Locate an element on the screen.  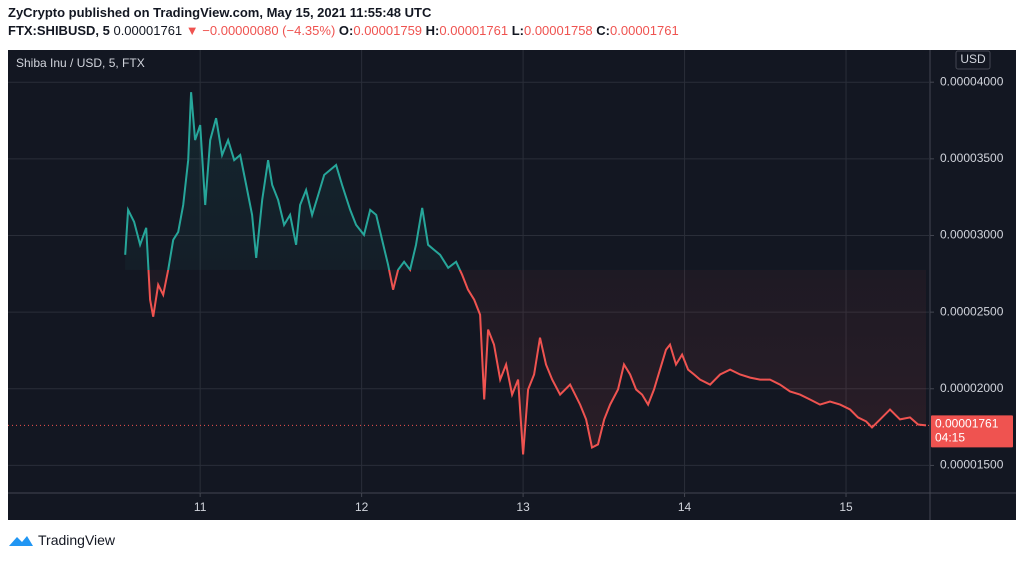
currency-box is located at coordinates (973, 60).